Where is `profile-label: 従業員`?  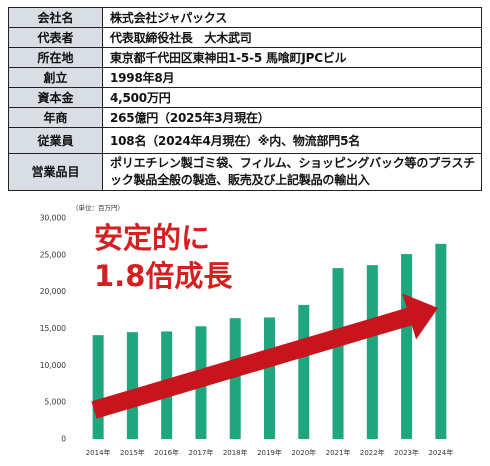 profile-label: 従業員 is located at coordinates (55, 140).